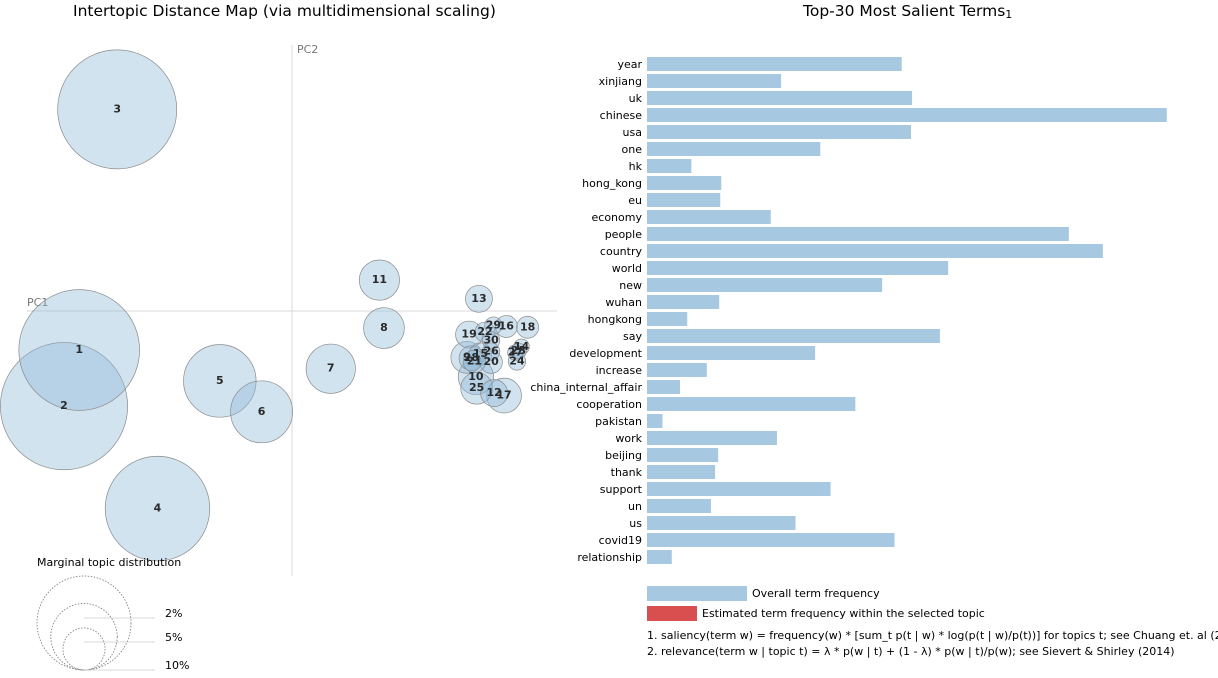 This screenshot has height=678, width=1218. I want to click on term-label-people: people, so click(624, 234).